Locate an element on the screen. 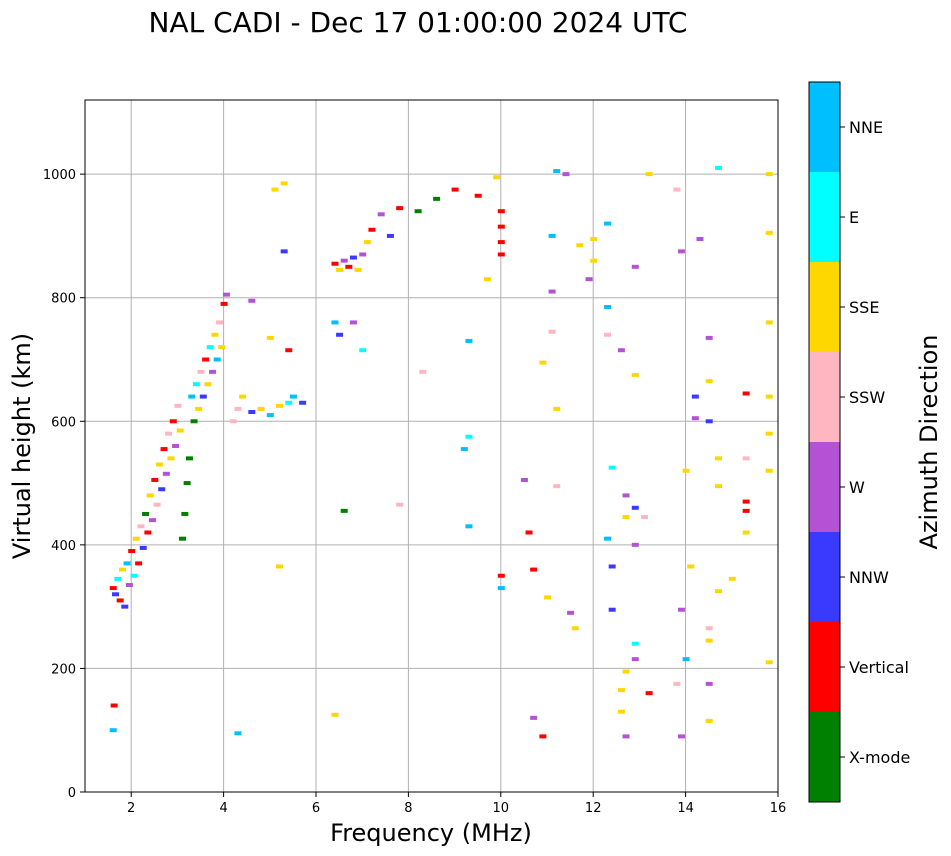 Image resolution: width=951 pixels, height=856 pixels. y-tick-label: 600 is located at coordinates (63, 422).